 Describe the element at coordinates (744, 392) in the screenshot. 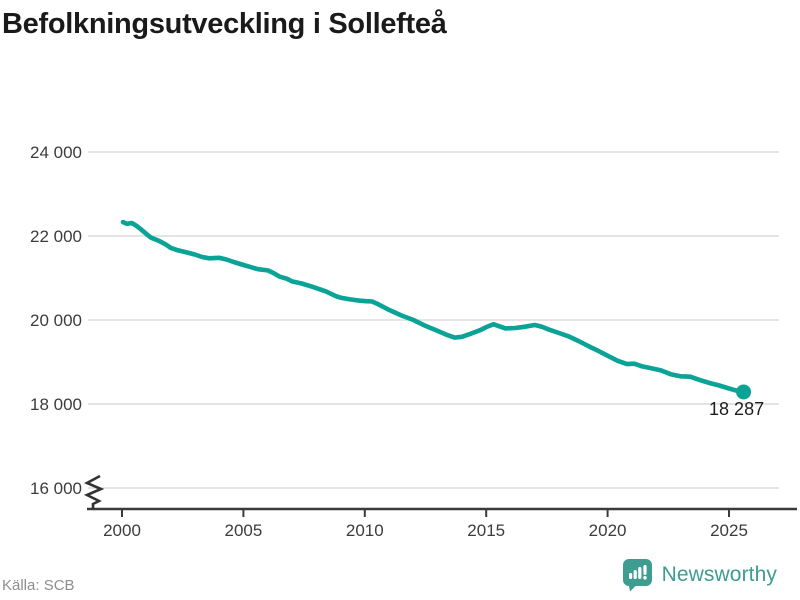

I see `last-point-dot` at that location.